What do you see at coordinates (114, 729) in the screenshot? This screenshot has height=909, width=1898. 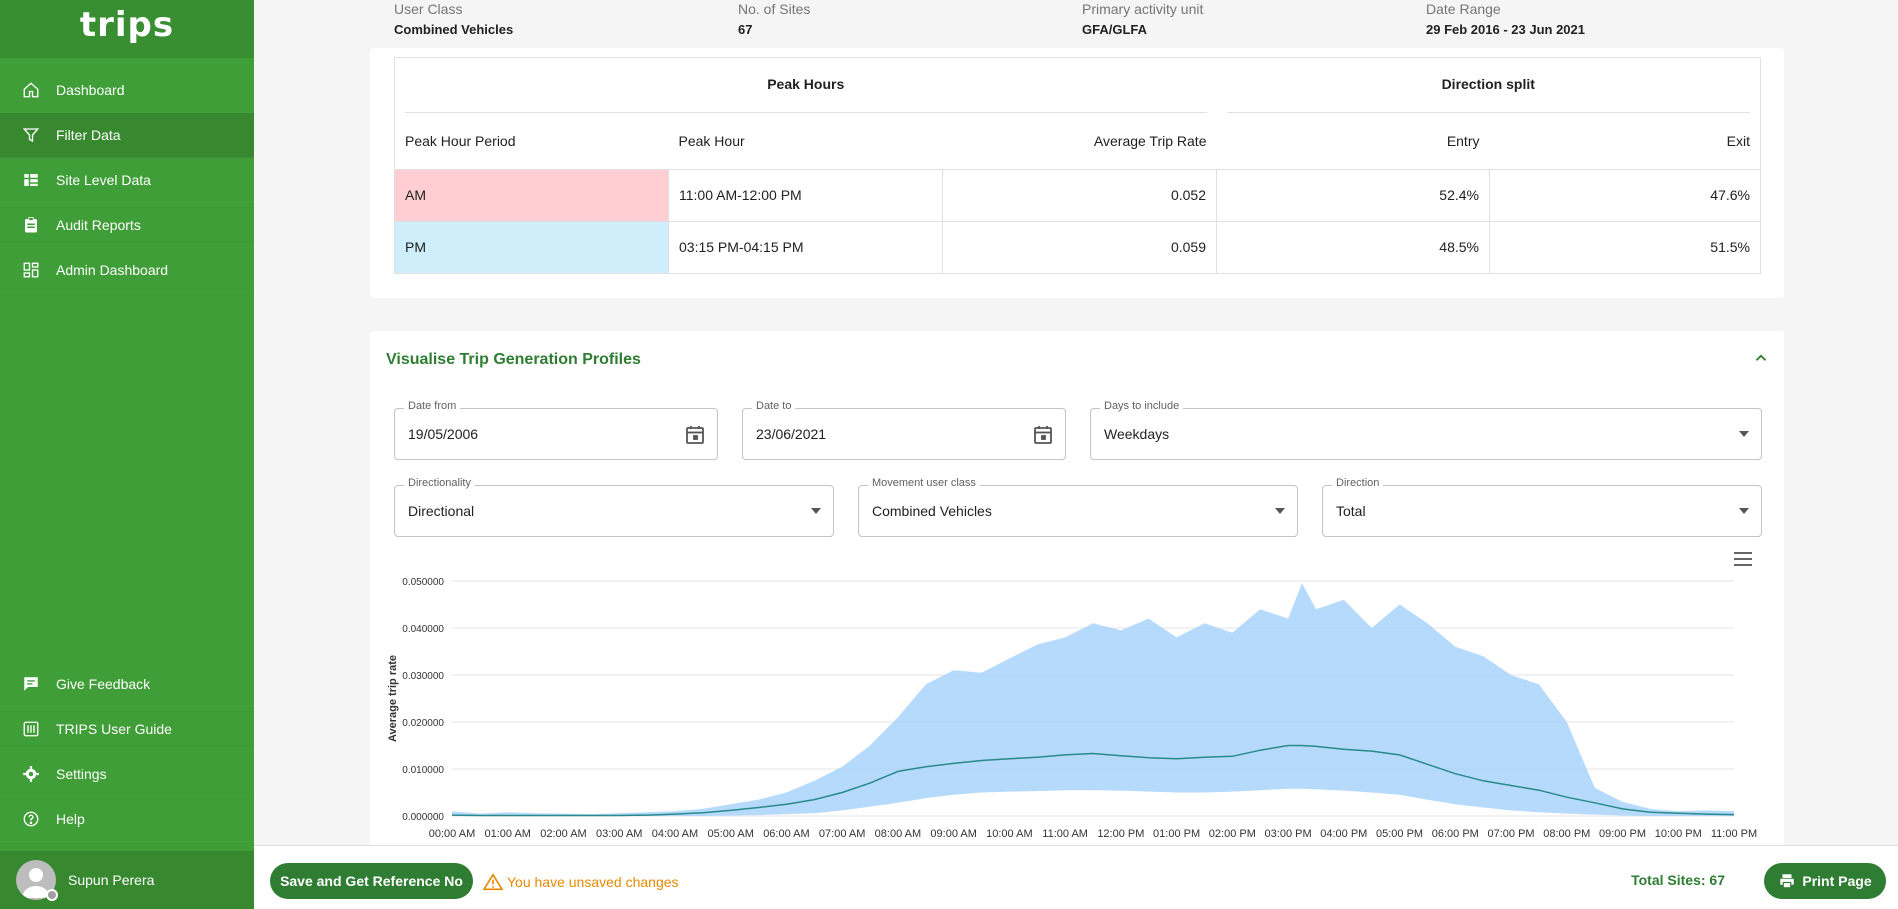 I see `sidebar-item-label: TRIPS User Guide` at bounding box center [114, 729].